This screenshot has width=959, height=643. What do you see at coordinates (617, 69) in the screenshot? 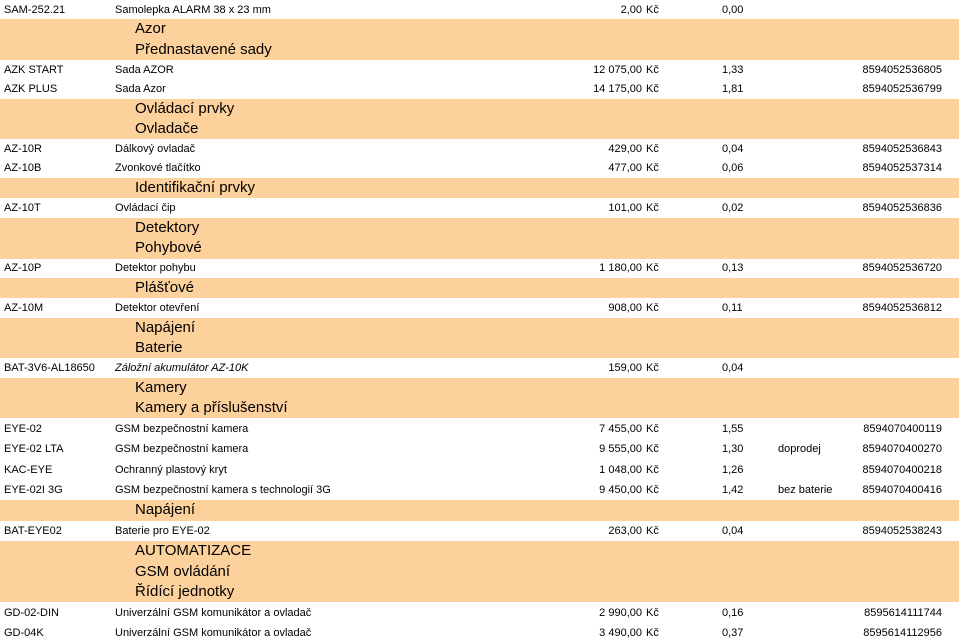
I see `product-price: 12 075,00` at bounding box center [617, 69].